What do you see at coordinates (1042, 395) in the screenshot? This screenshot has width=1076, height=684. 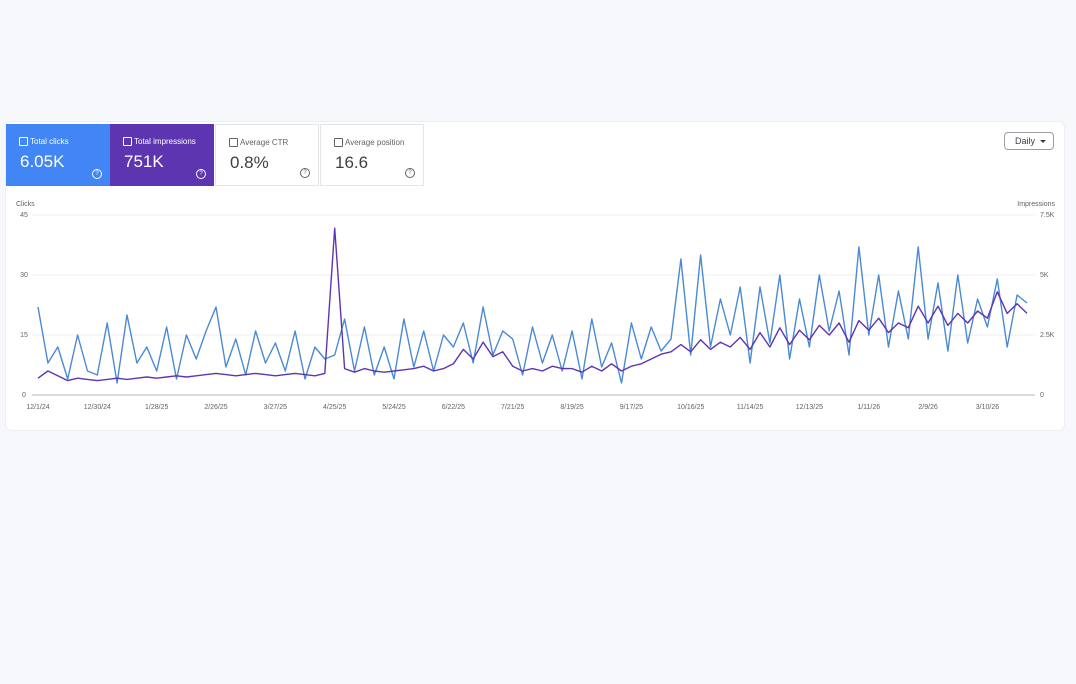 I see `y2-tick-label: 0` at bounding box center [1042, 395].